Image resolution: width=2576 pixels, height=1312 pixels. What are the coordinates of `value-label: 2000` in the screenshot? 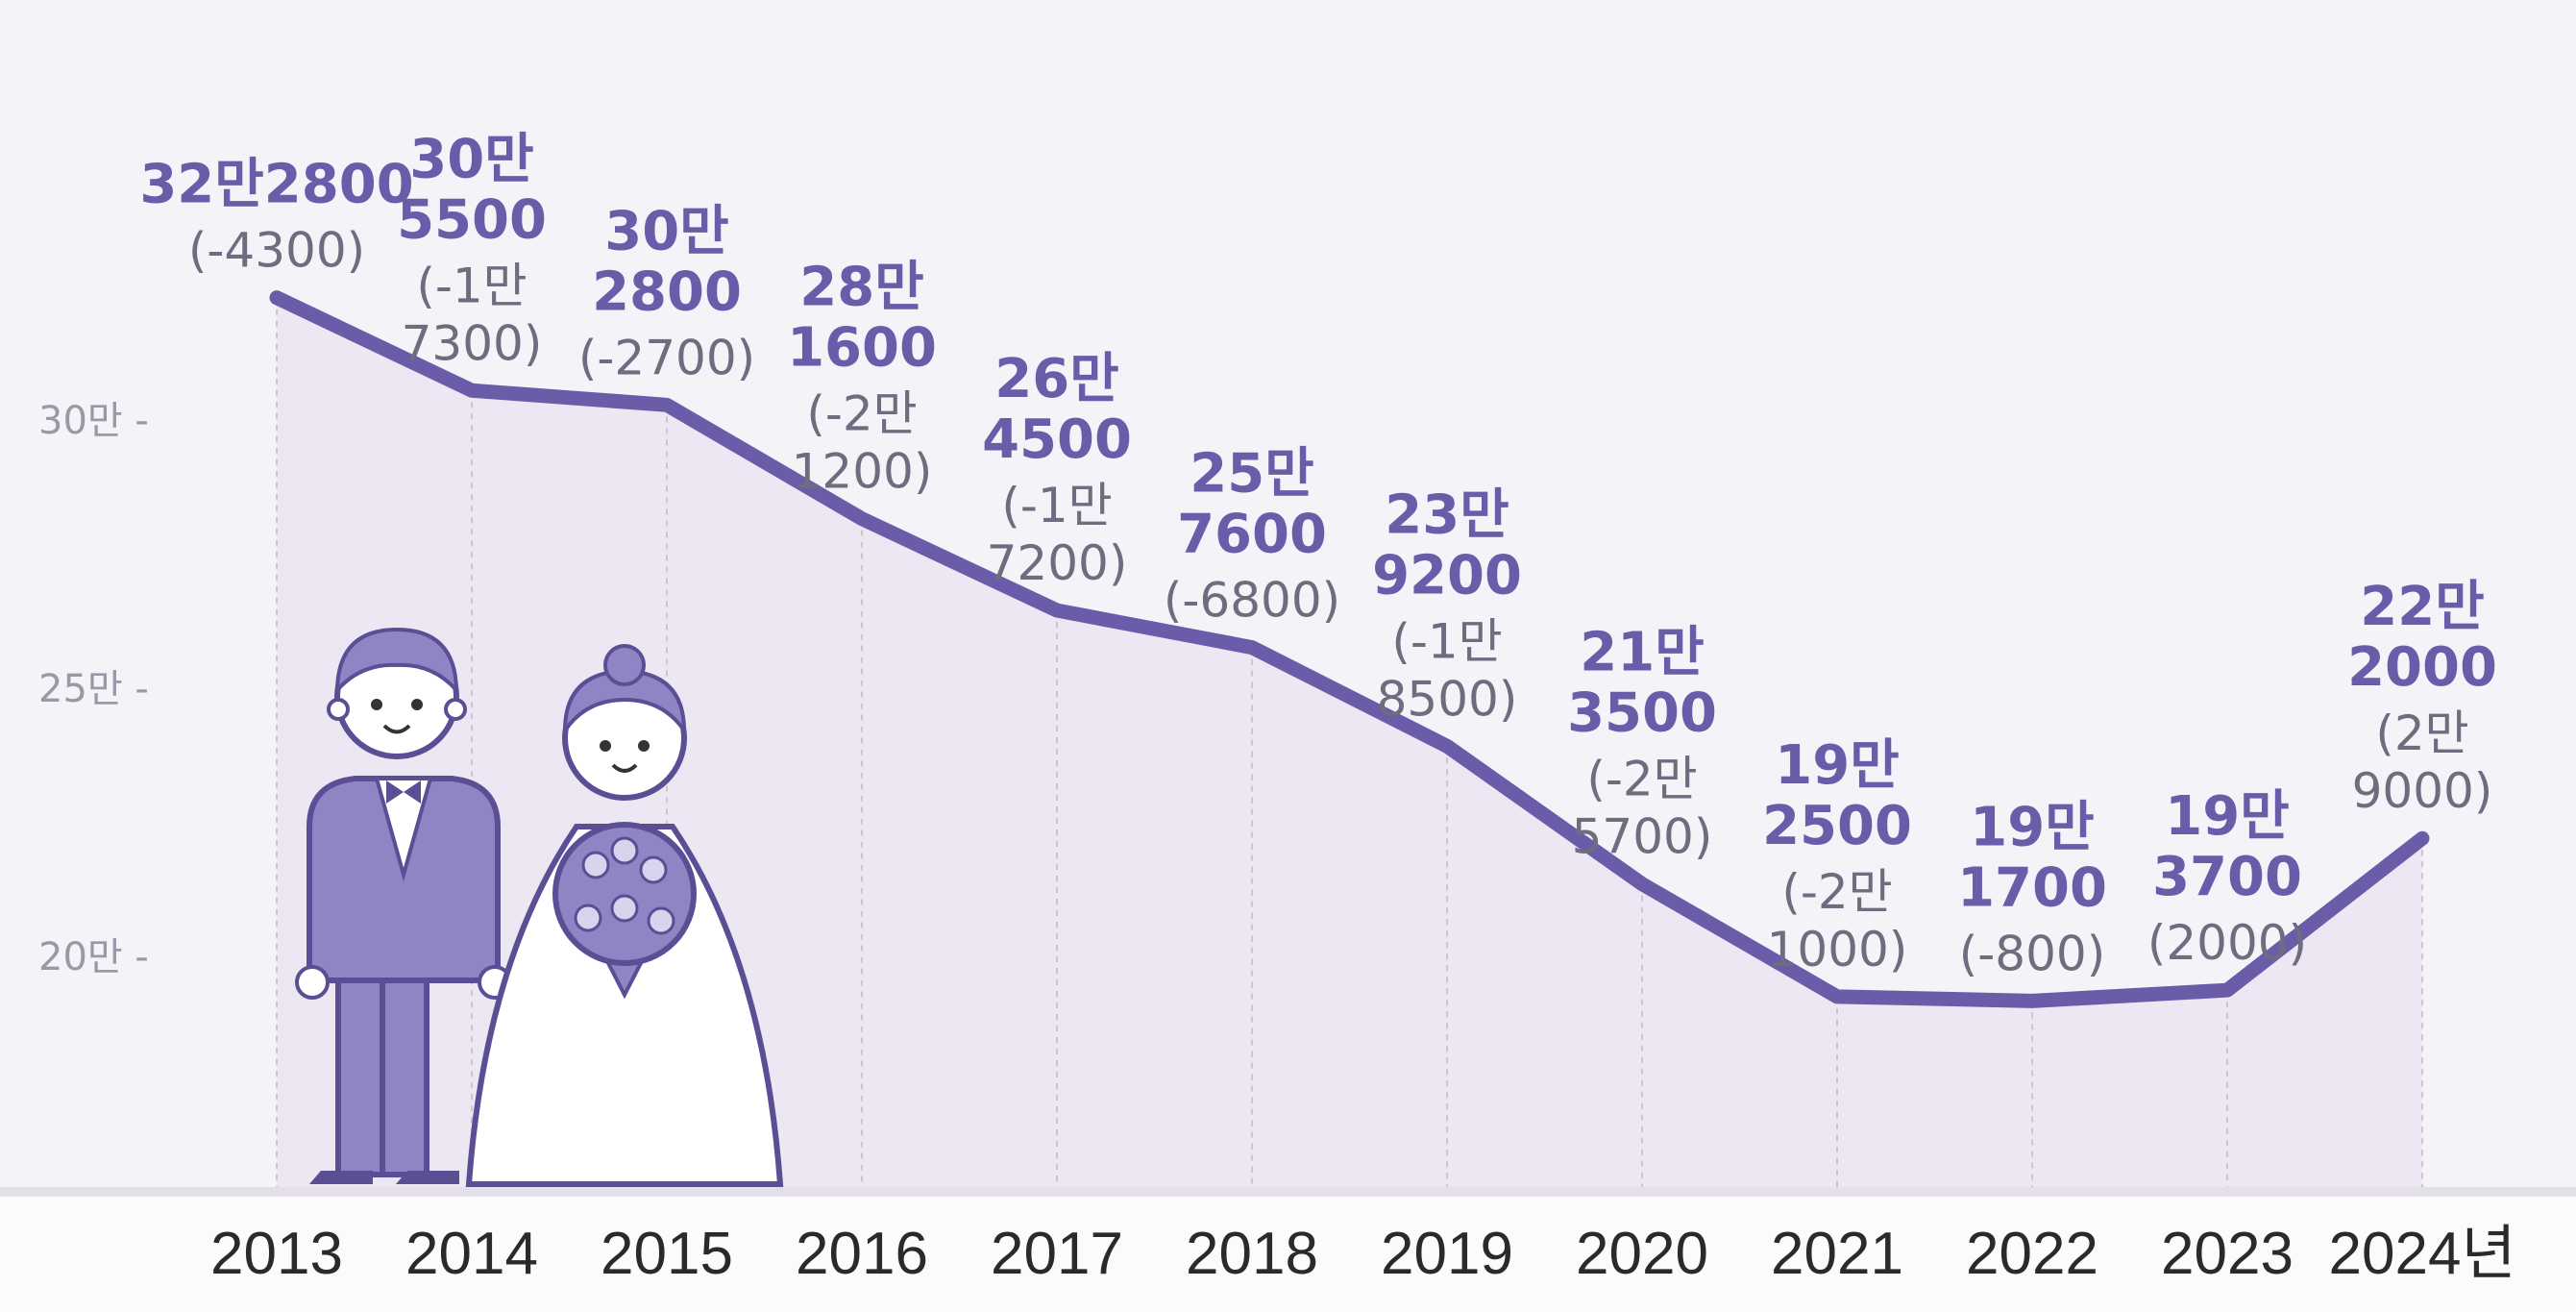 It's located at (2422, 667).